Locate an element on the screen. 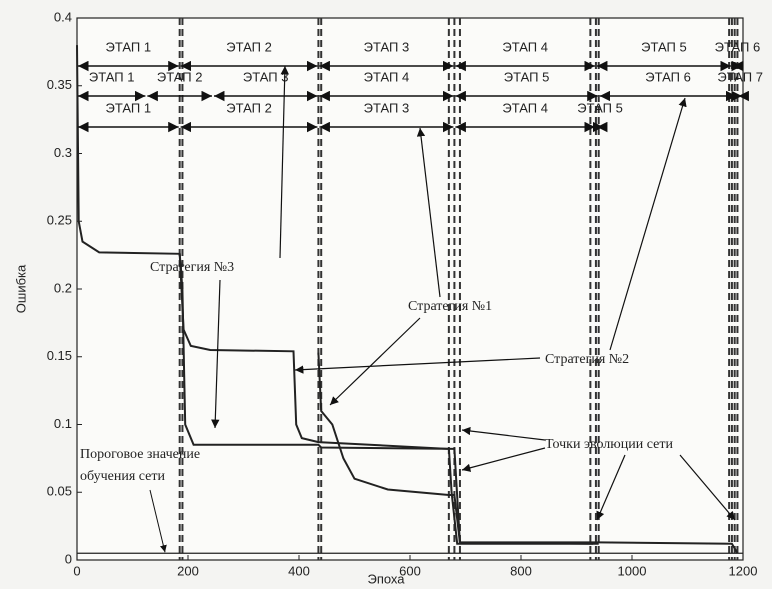 The image size is (772, 589). threshold-label: обучения сети is located at coordinates (122, 476).